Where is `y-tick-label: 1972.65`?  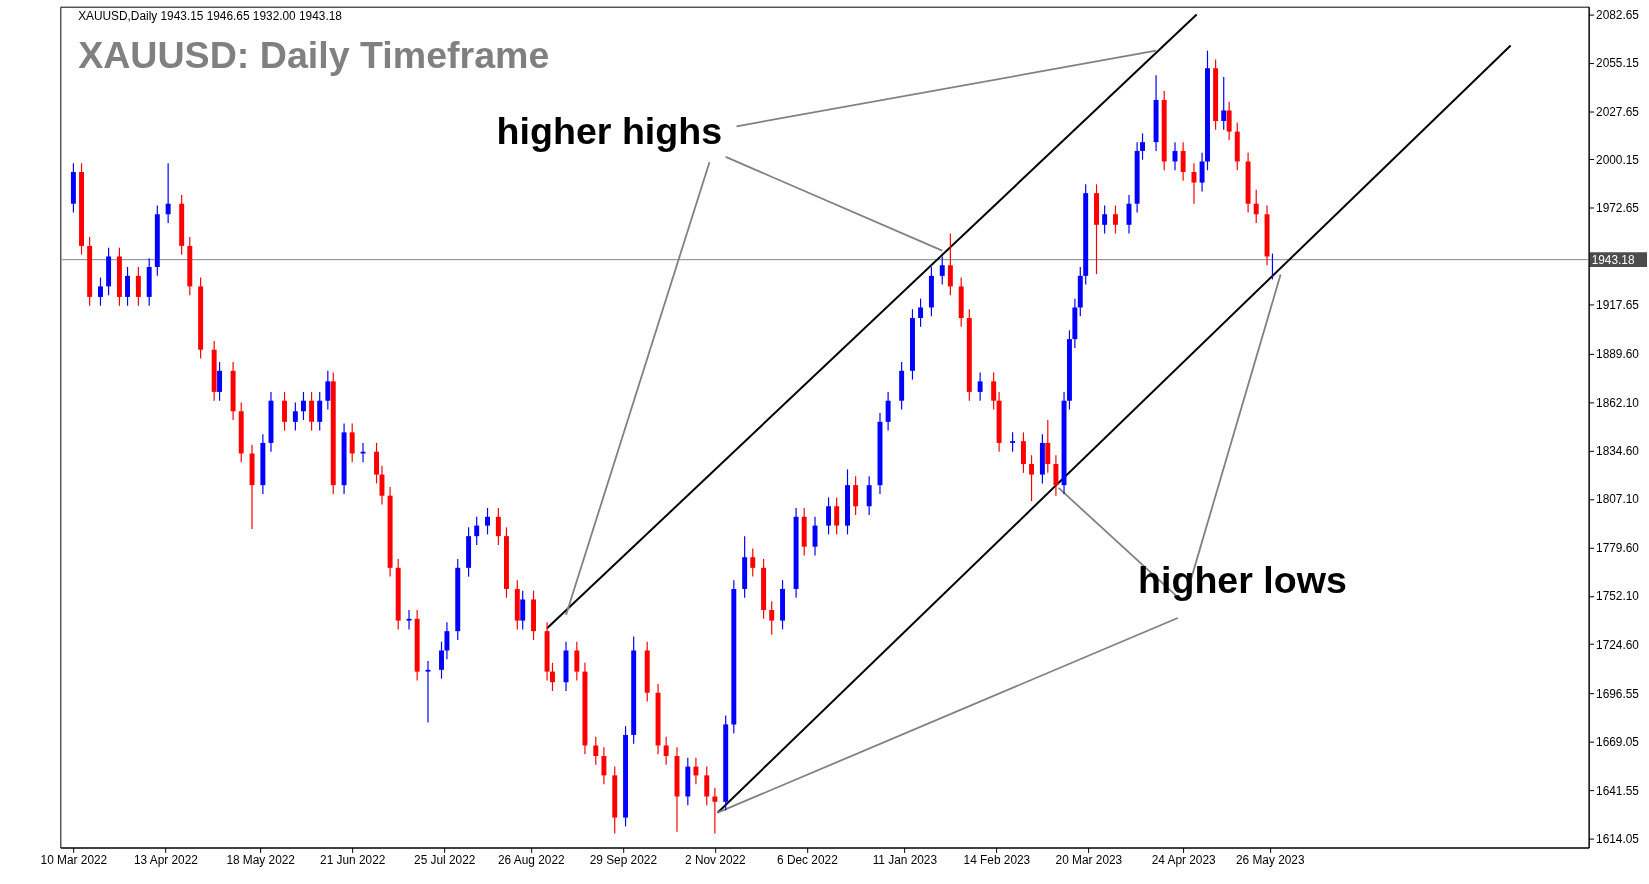
y-tick-label: 1972.65 is located at coordinates (1618, 208).